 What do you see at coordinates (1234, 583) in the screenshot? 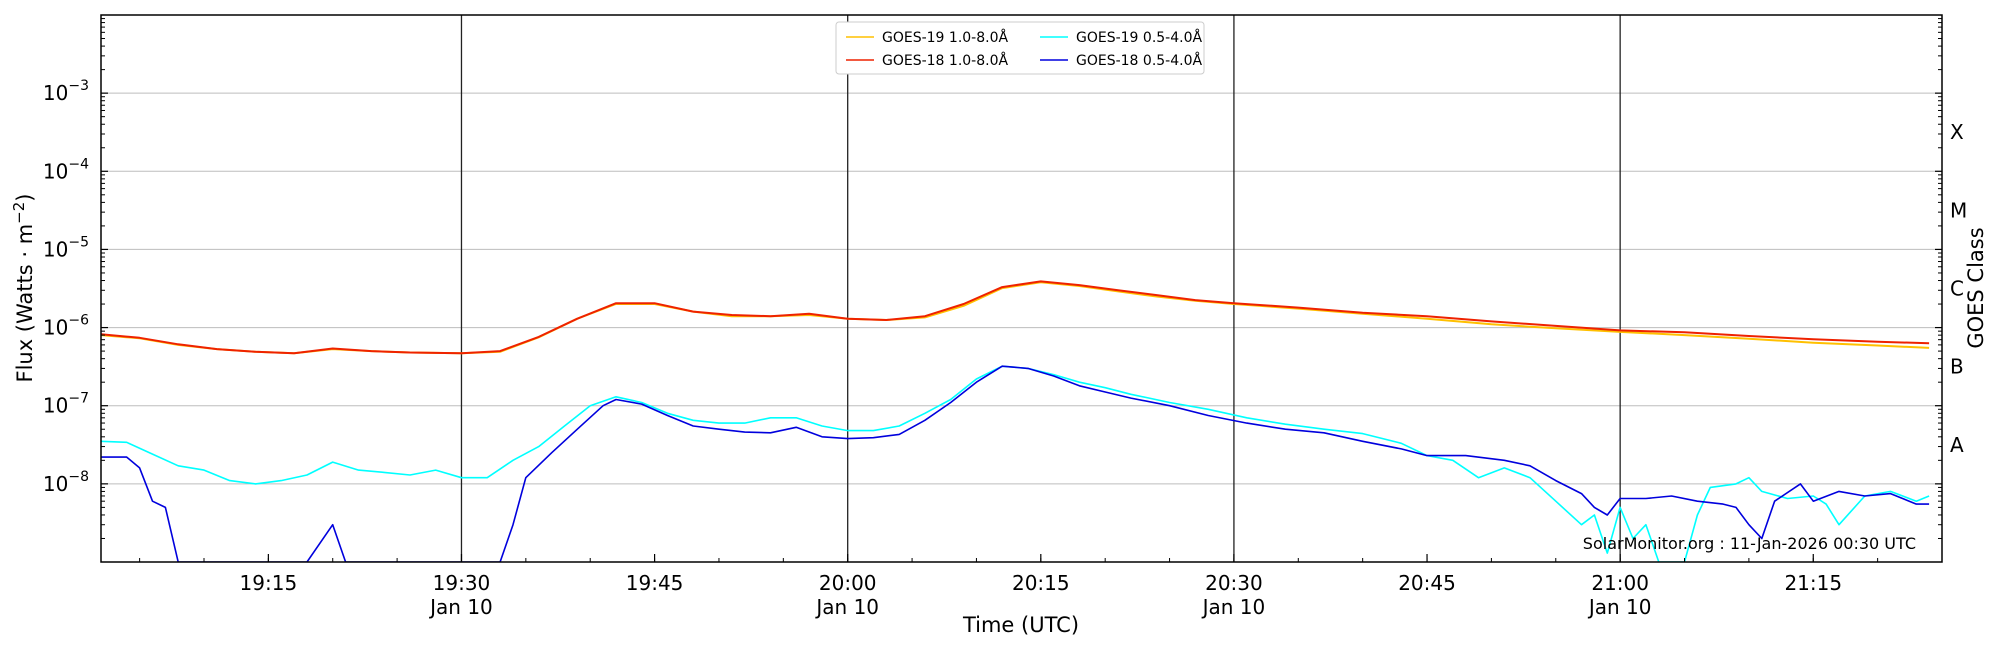
I see `x-tick-label: 20:30` at bounding box center [1234, 583].